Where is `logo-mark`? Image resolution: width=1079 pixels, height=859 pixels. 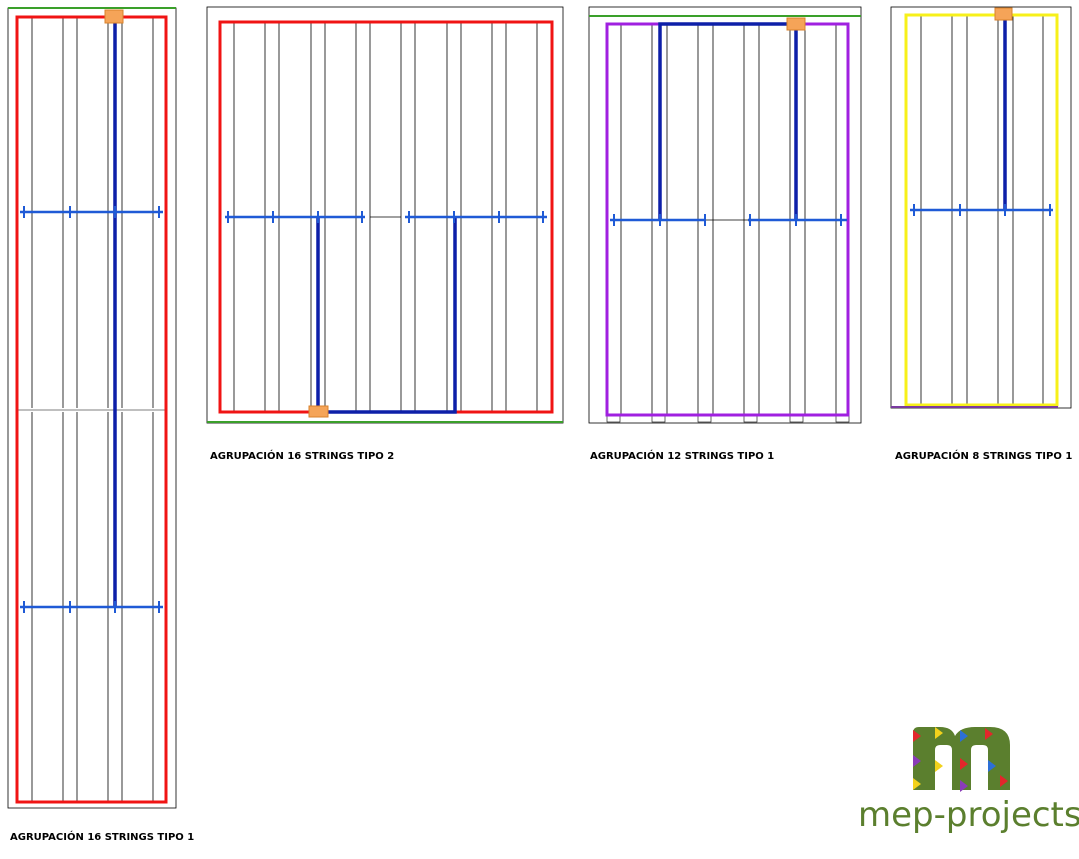 logo-mark is located at coordinates (961, 758).